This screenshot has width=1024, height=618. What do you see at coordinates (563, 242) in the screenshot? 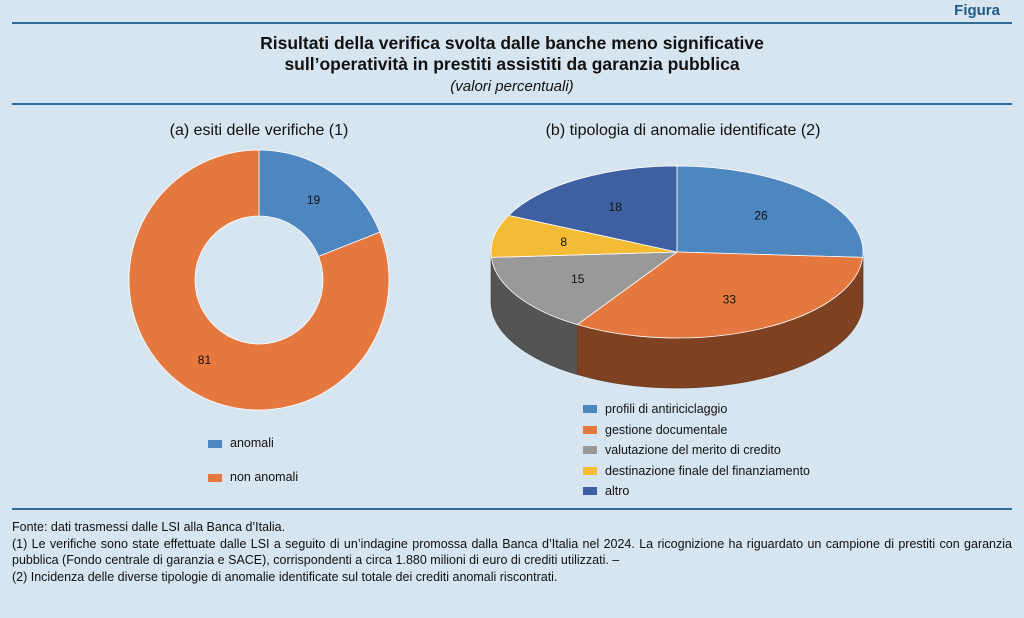
I see `pie-data-label: 8` at bounding box center [563, 242].